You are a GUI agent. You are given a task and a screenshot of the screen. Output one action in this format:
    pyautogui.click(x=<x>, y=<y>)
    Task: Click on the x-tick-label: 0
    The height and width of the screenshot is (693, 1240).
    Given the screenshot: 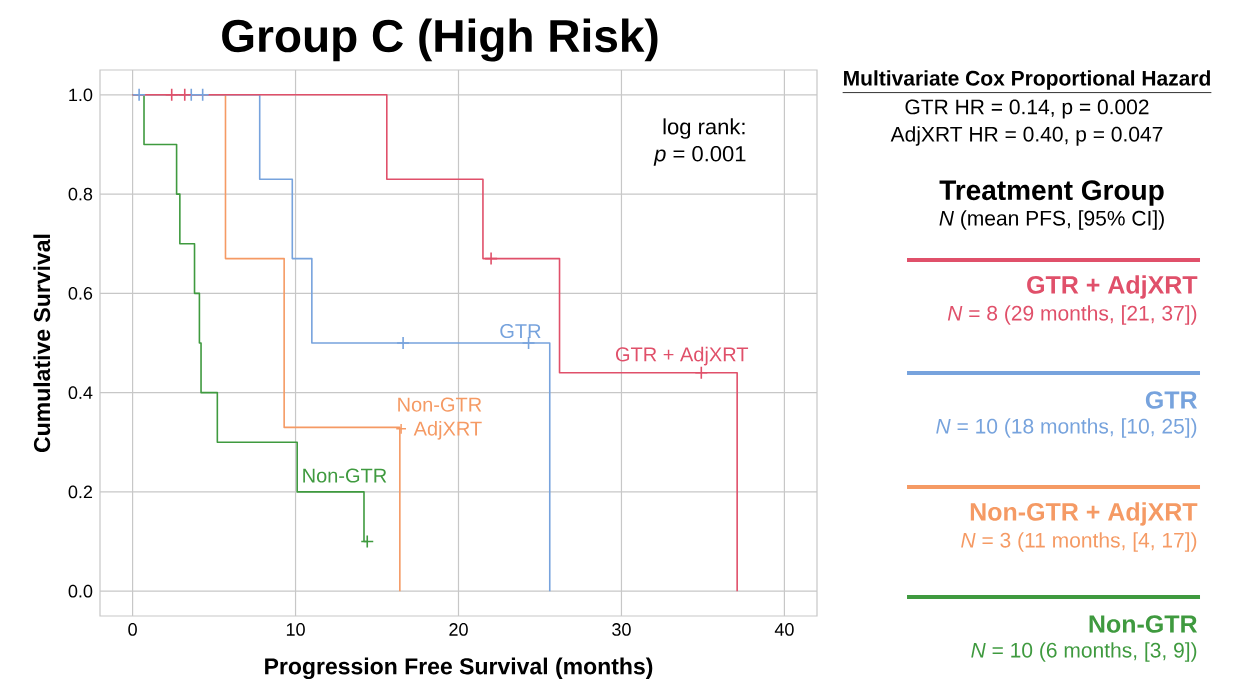 What is the action you would take?
    pyautogui.click(x=132, y=629)
    